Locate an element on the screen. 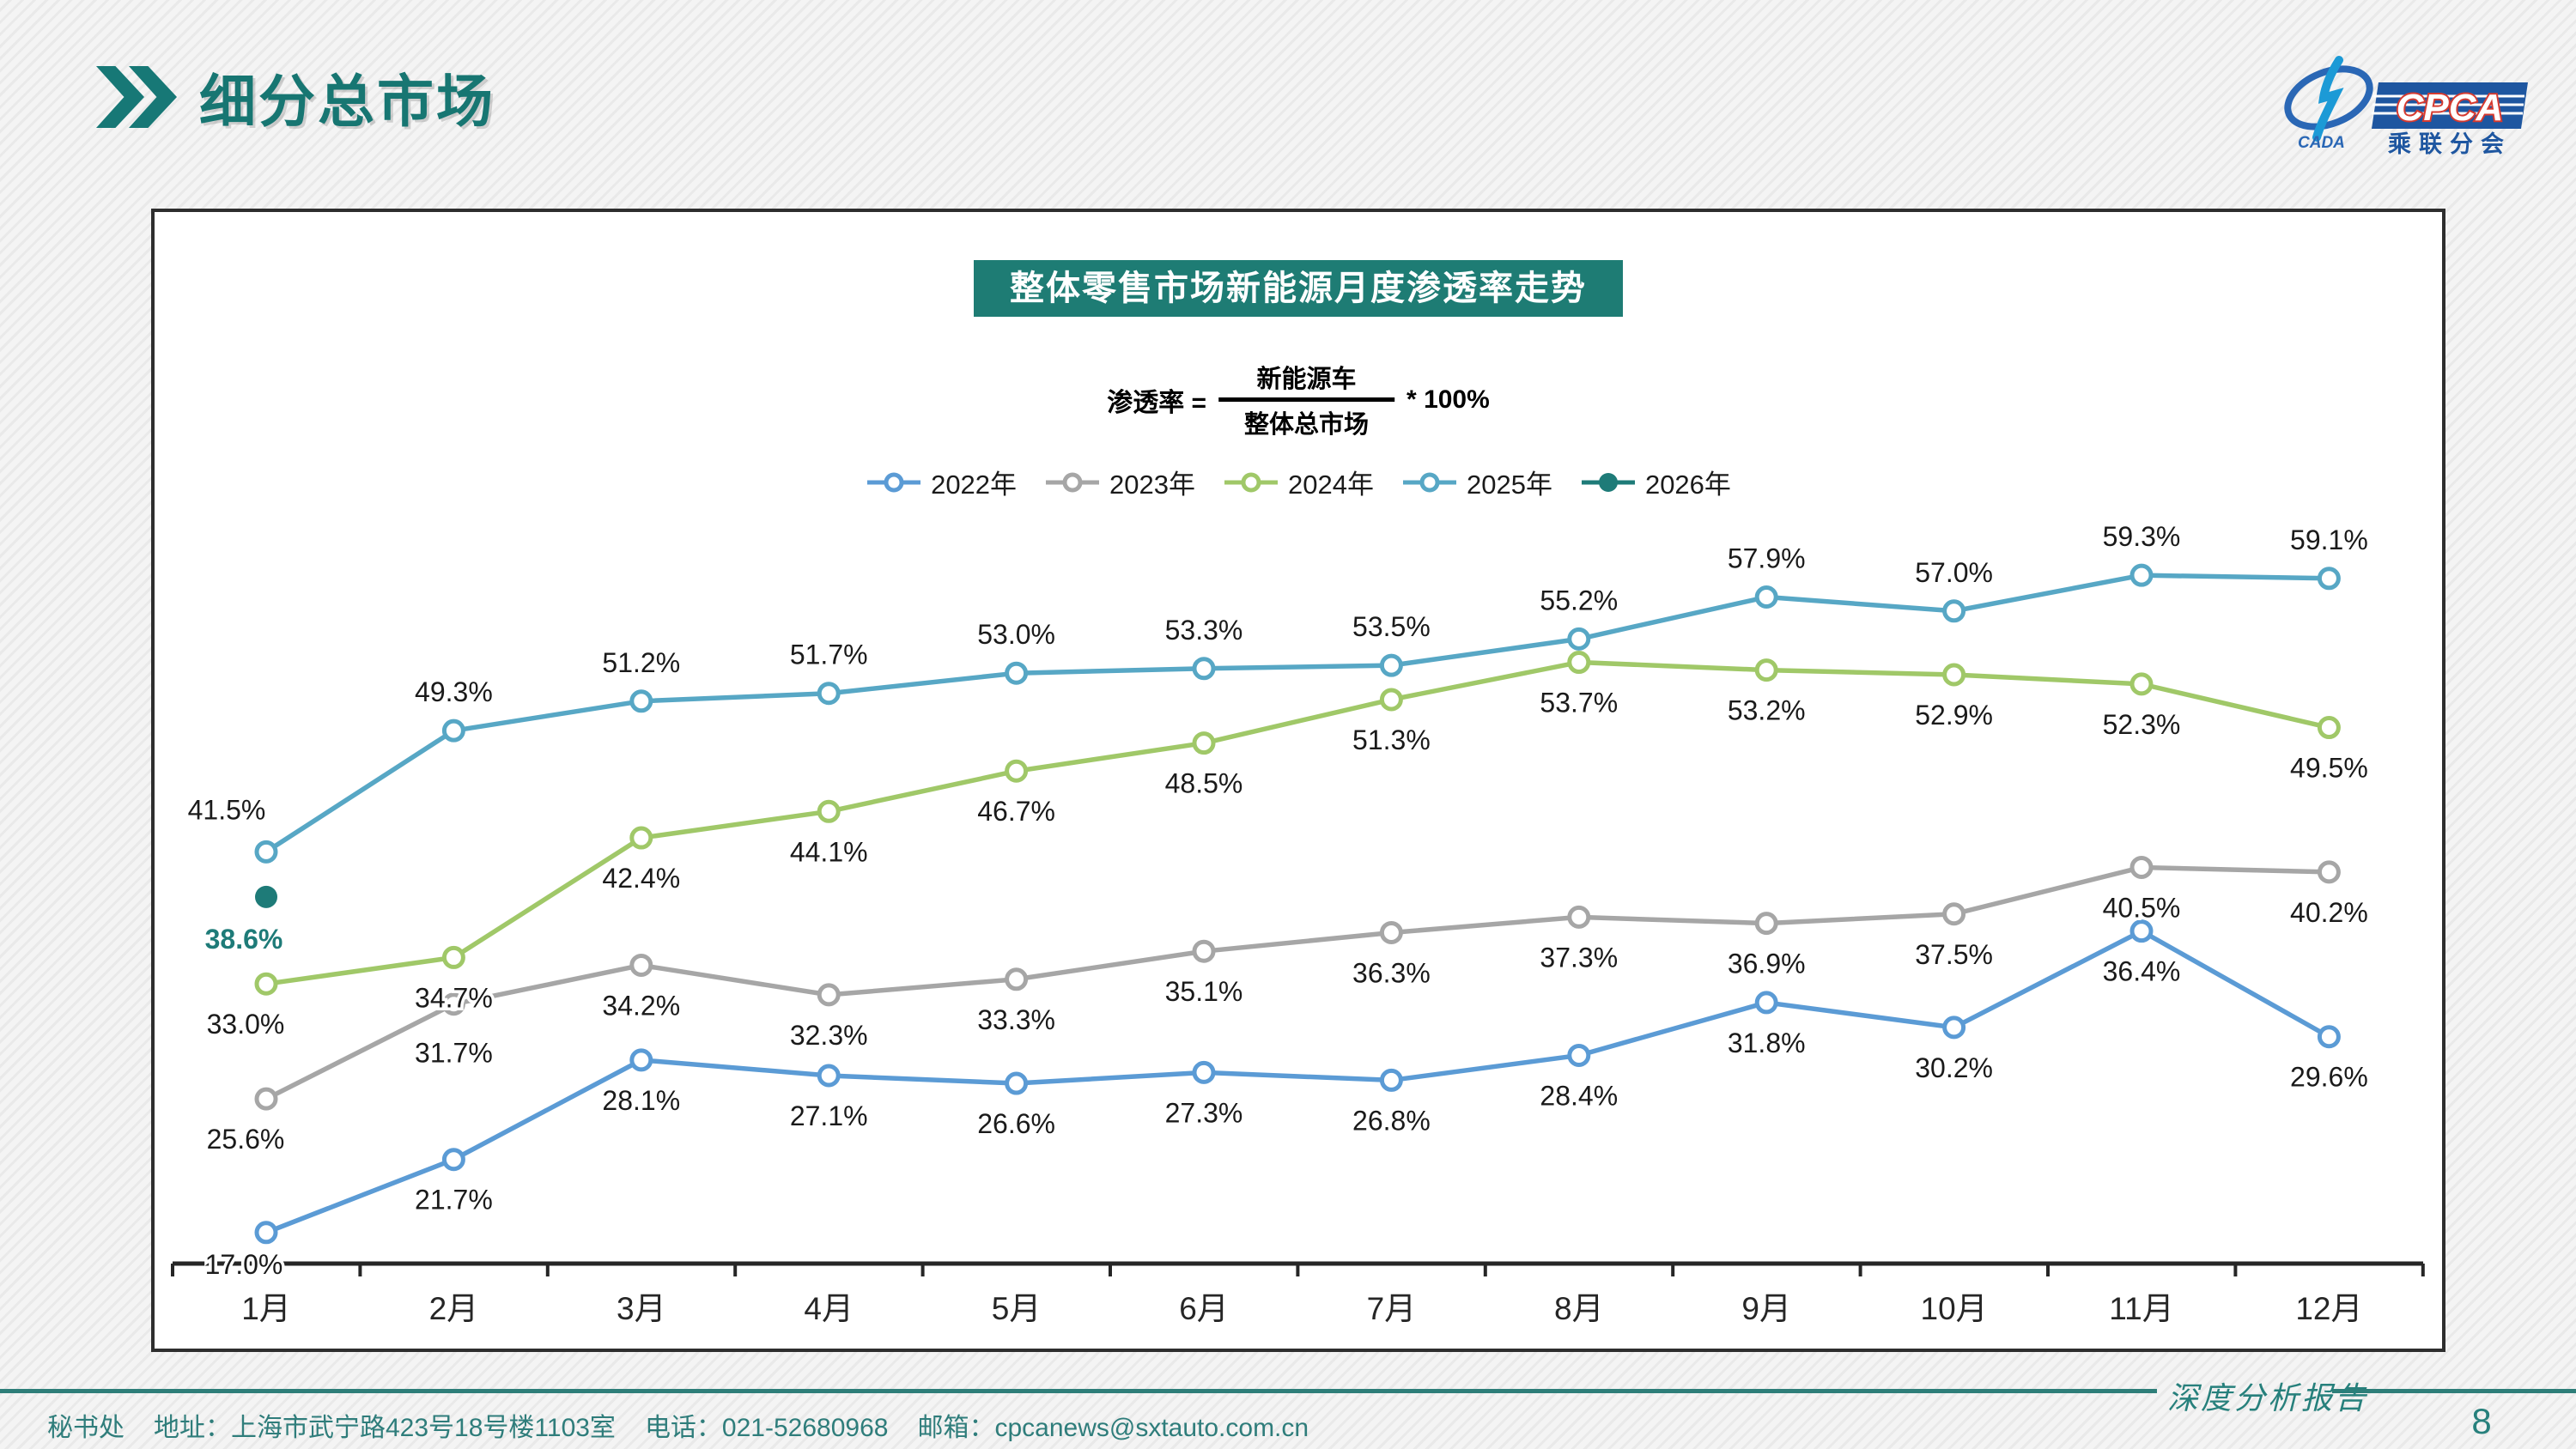 This screenshot has height=1449, width=2576. formula-lhs: 渗透率 = is located at coordinates (1157, 402).